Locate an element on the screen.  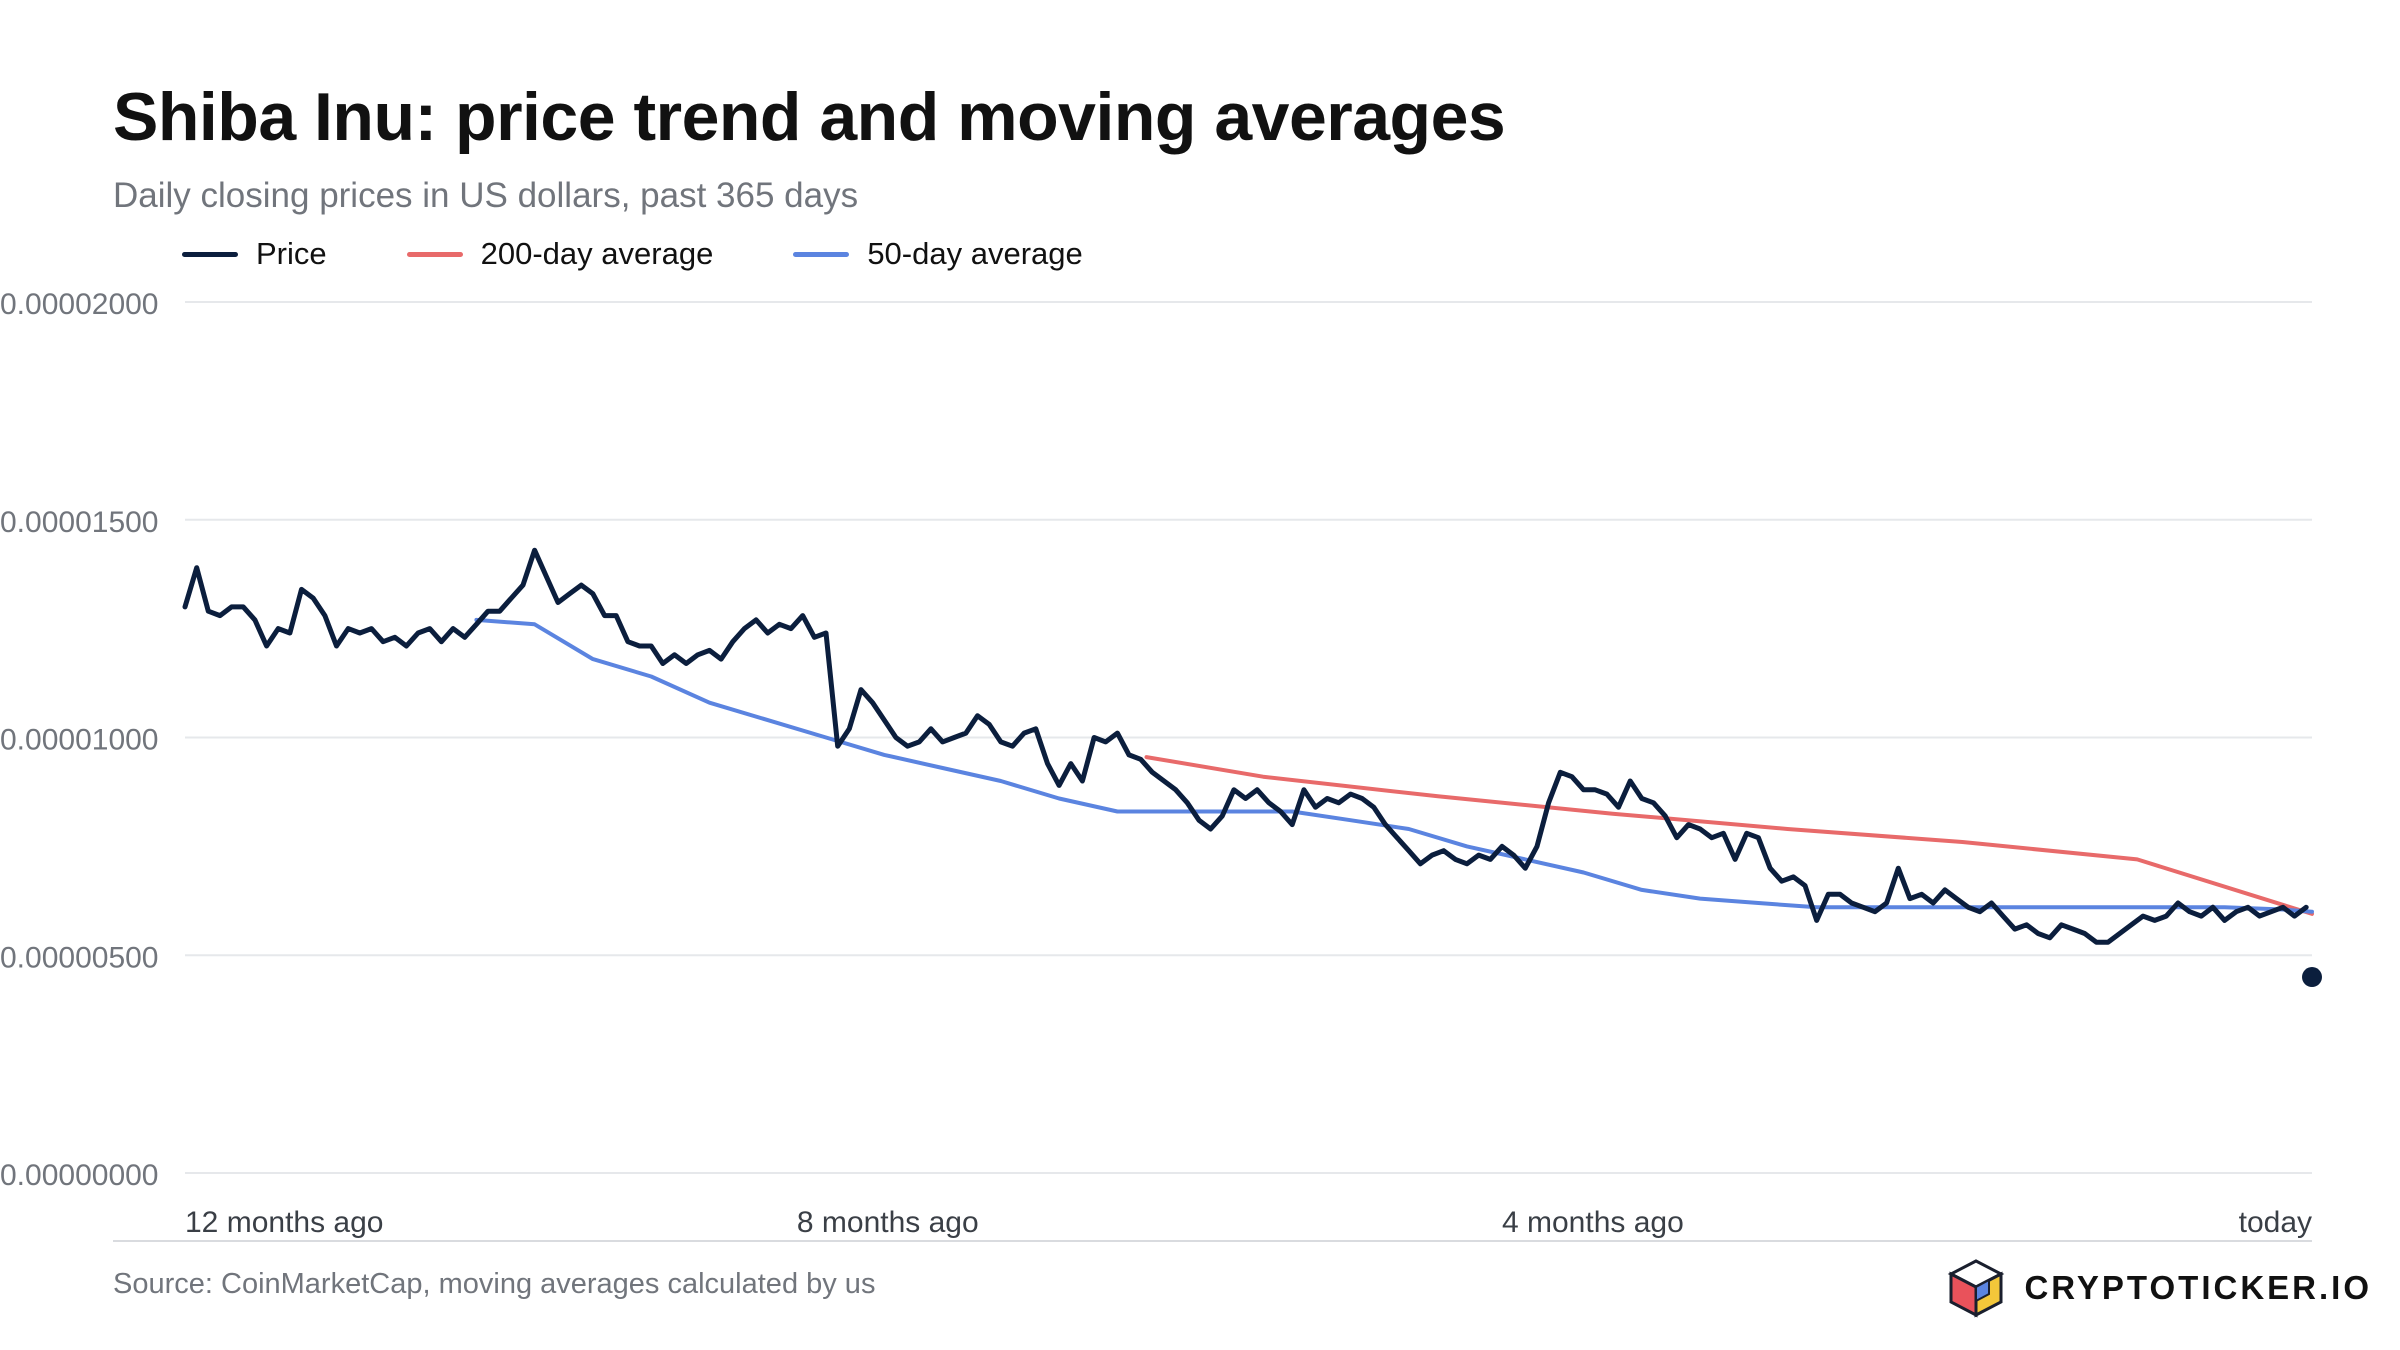
legend-item-50-day: 50-day average is located at coordinates (938, 254).